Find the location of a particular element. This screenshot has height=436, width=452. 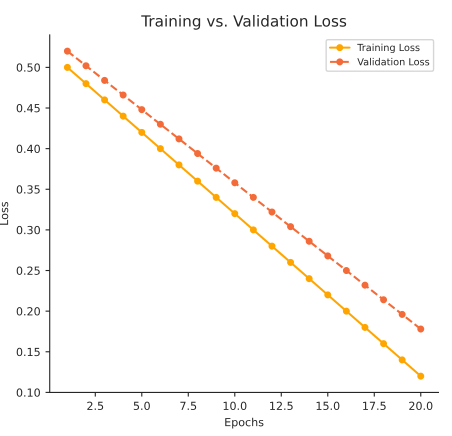

x-tick-label: 15.0 is located at coordinates (328, 406).